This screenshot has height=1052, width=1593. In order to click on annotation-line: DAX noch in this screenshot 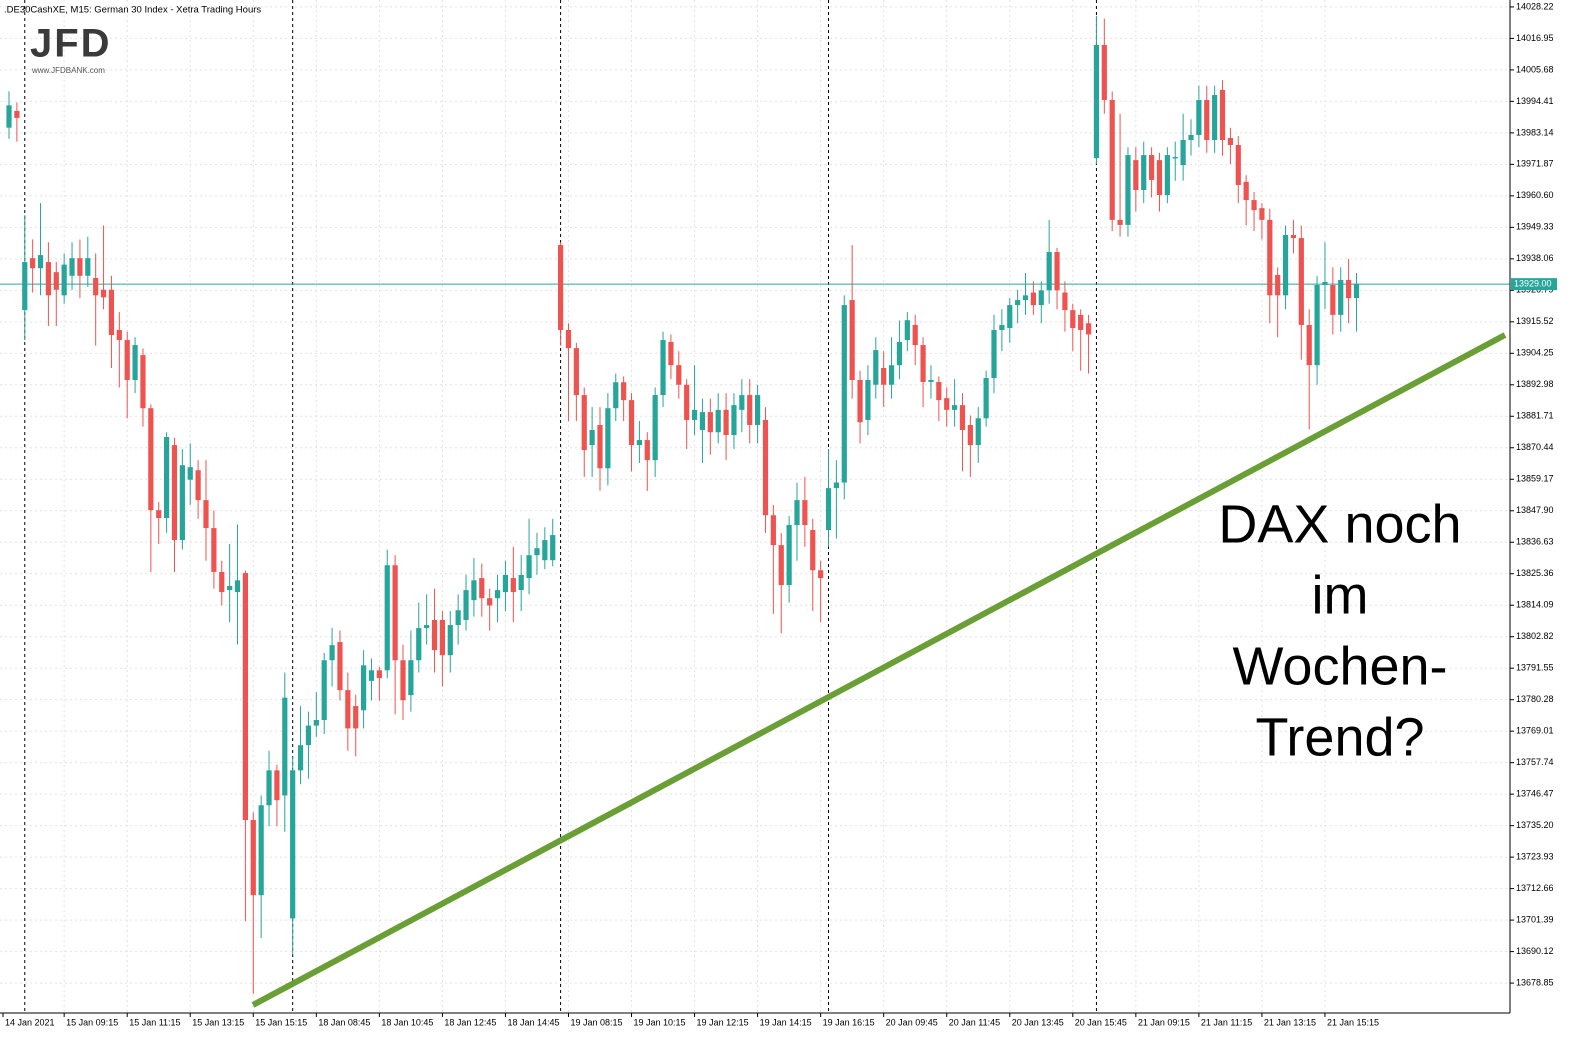, I will do `click(1339, 524)`.